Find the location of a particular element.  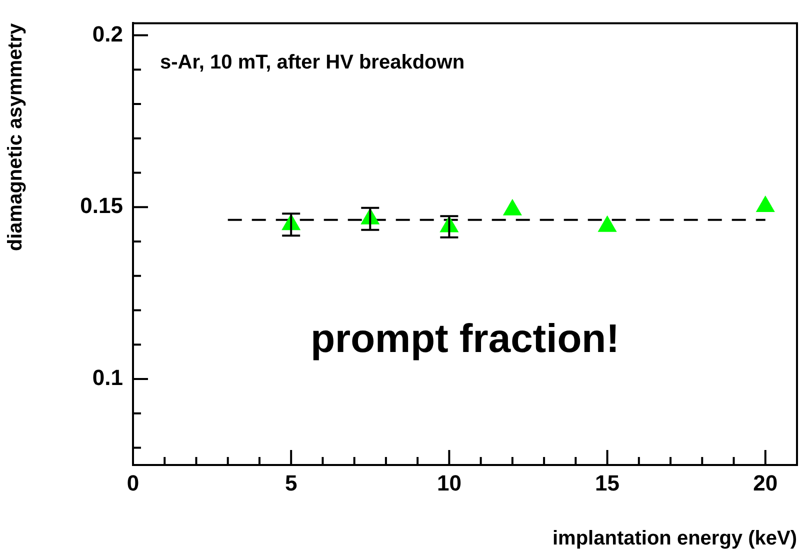

y-tick-label: 0.2 is located at coordinates (107, 33).